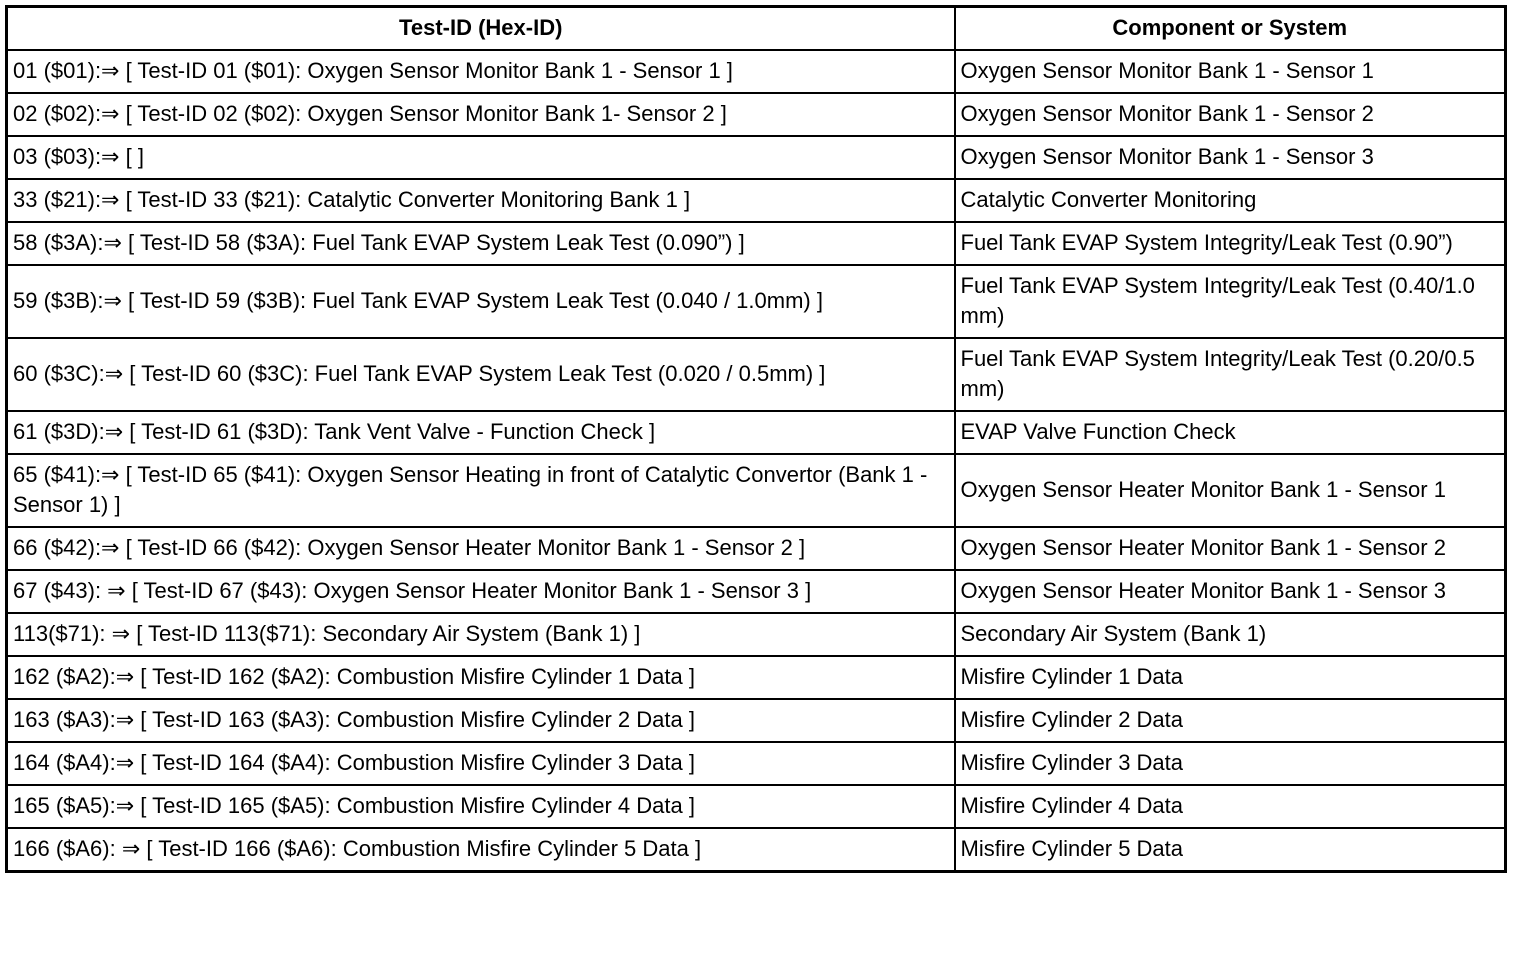 This screenshot has height=956, width=1520. What do you see at coordinates (1230, 432) in the screenshot?
I see `component-cell: EVAP Valve Function Check` at bounding box center [1230, 432].